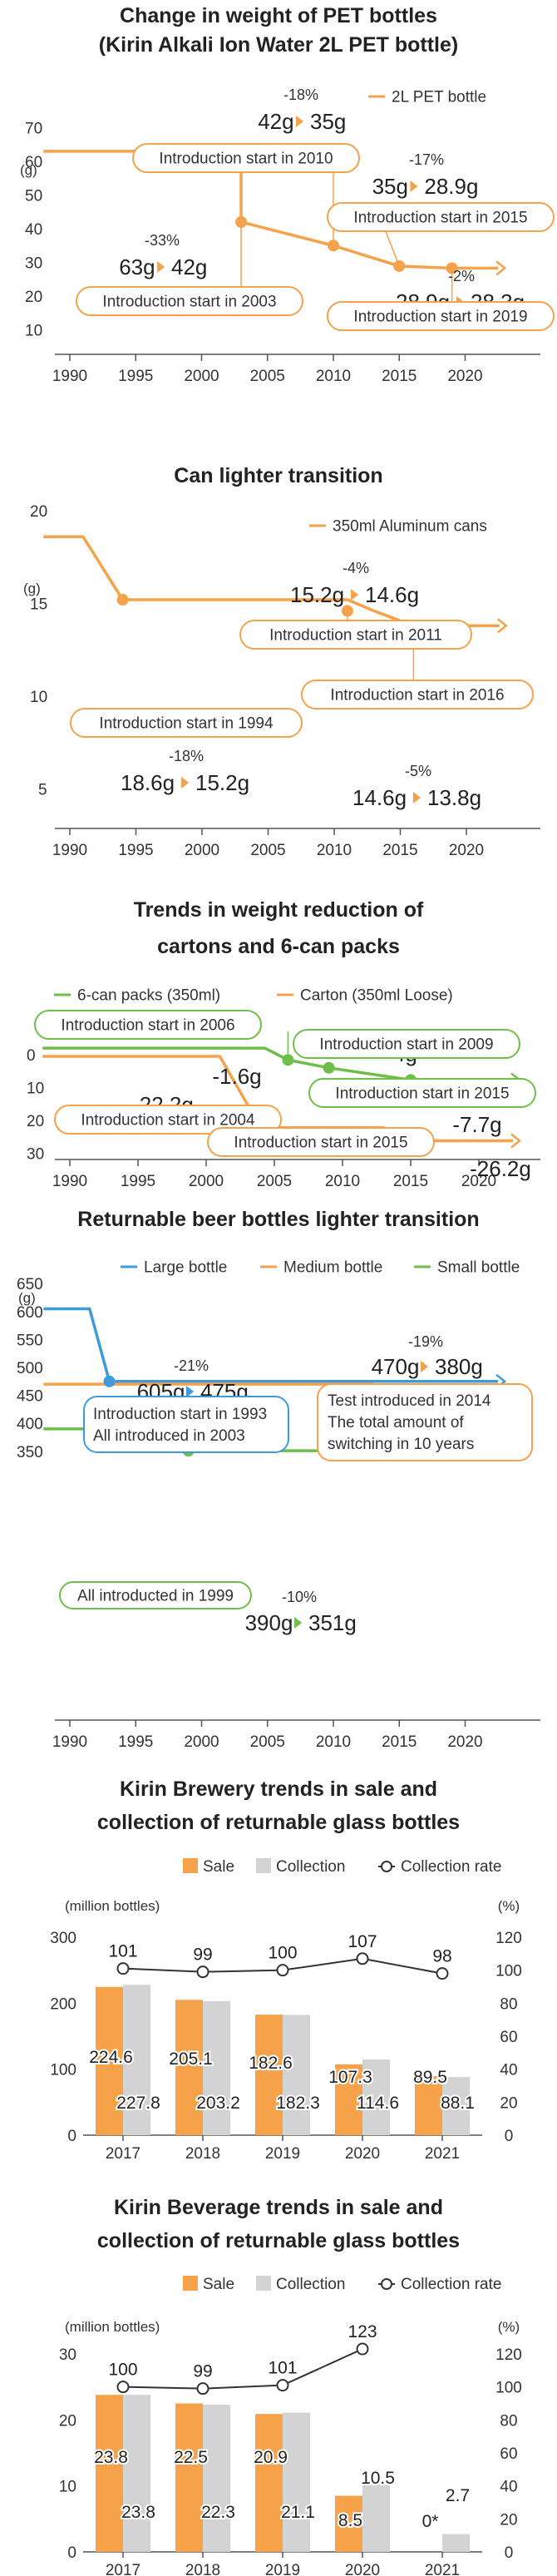  What do you see at coordinates (425, 1422) in the screenshot?
I see `returnable-note-medium-frame` at bounding box center [425, 1422].